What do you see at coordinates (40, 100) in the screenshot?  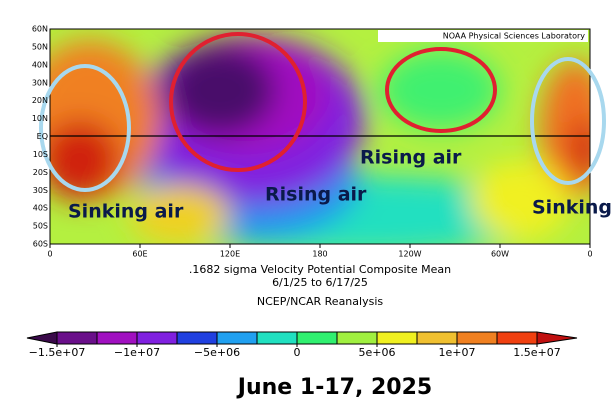 I see `lat-label: 20N` at bounding box center [40, 100].